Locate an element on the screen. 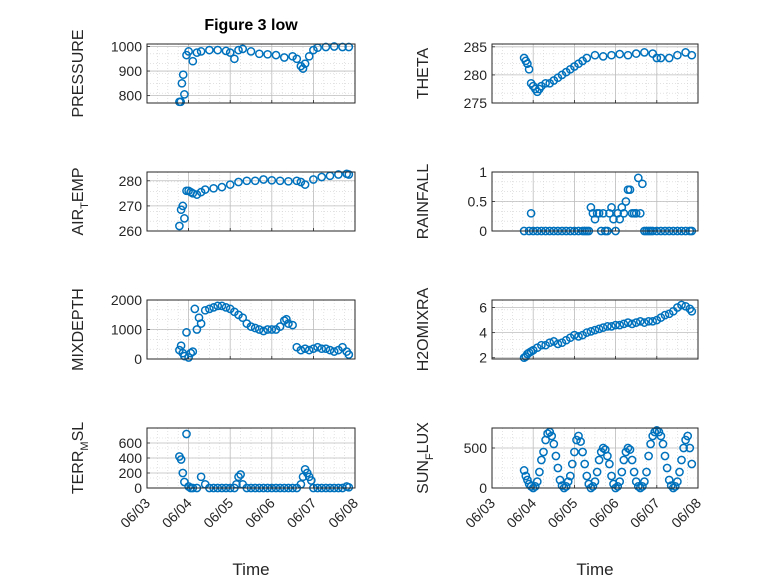  y-tick-label: 280 is located at coordinates (476, 75).